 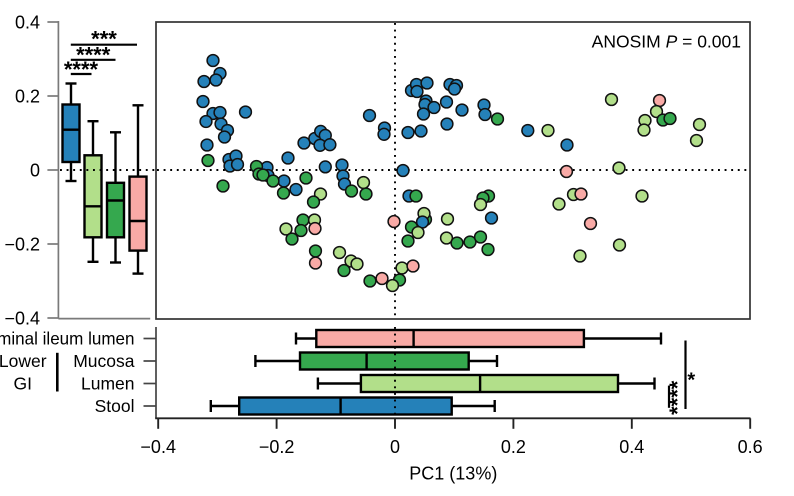 What do you see at coordinates (666, 42) in the screenshot?
I see `svg-text: ANOSIM P = 0.001` at bounding box center [666, 42].